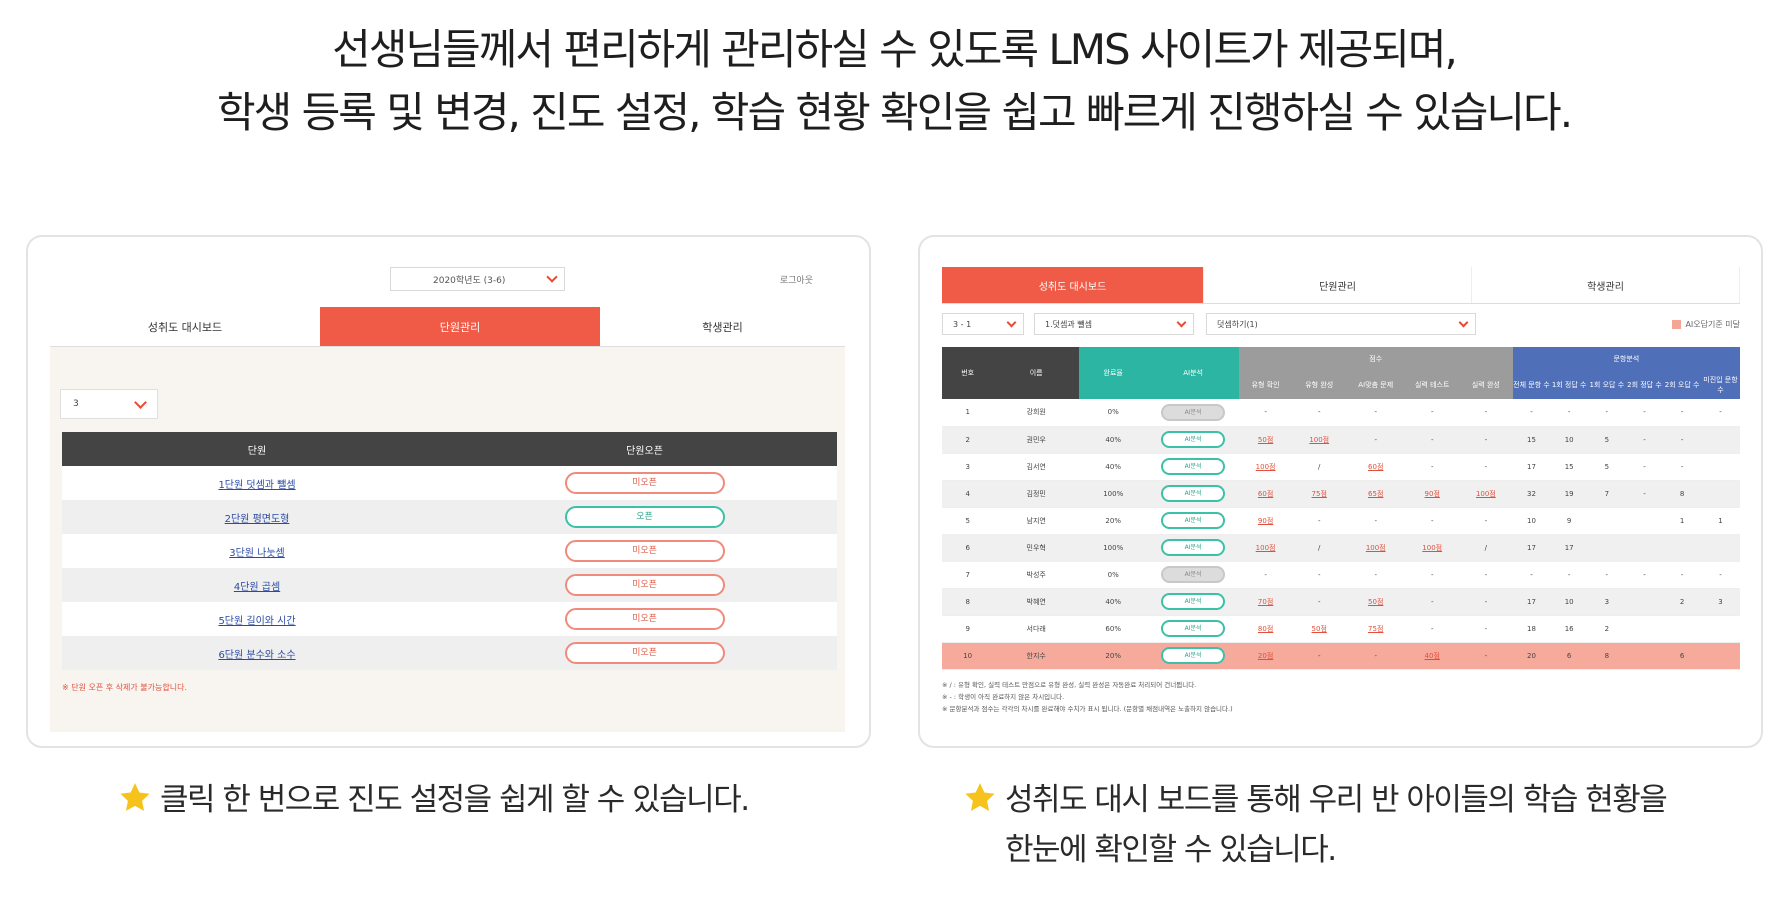 The height and width of the screenshot is (914, 1788). I want to click on unit-open-cell: 미오픈, so click(644, 551).